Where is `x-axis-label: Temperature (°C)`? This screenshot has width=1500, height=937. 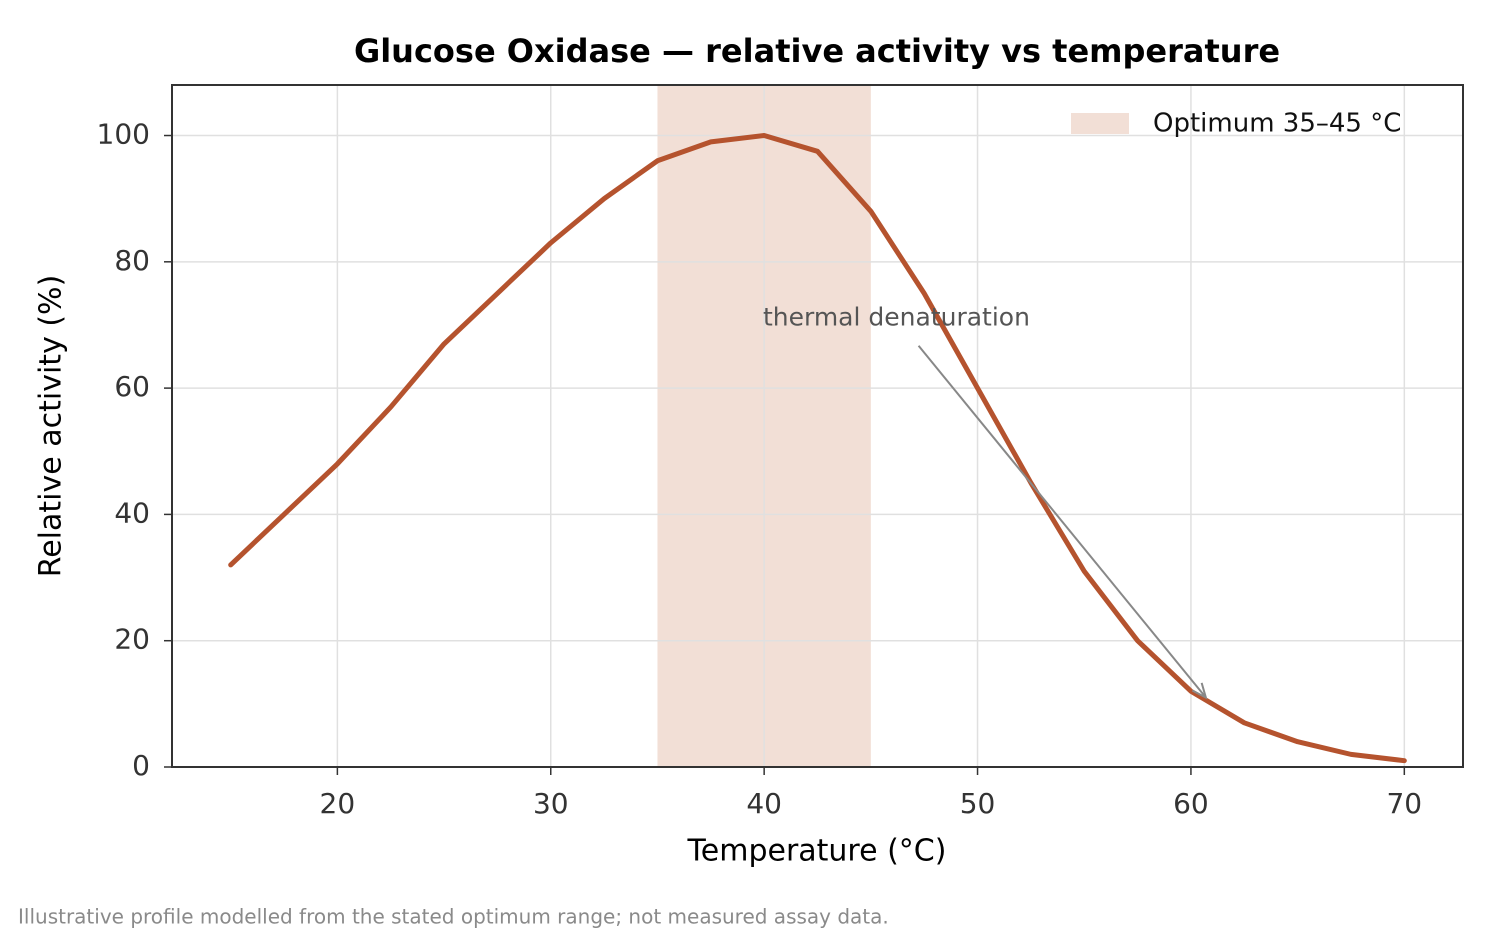 x-axis-label: Temperature (°C) is located at coordinates (817, 851).